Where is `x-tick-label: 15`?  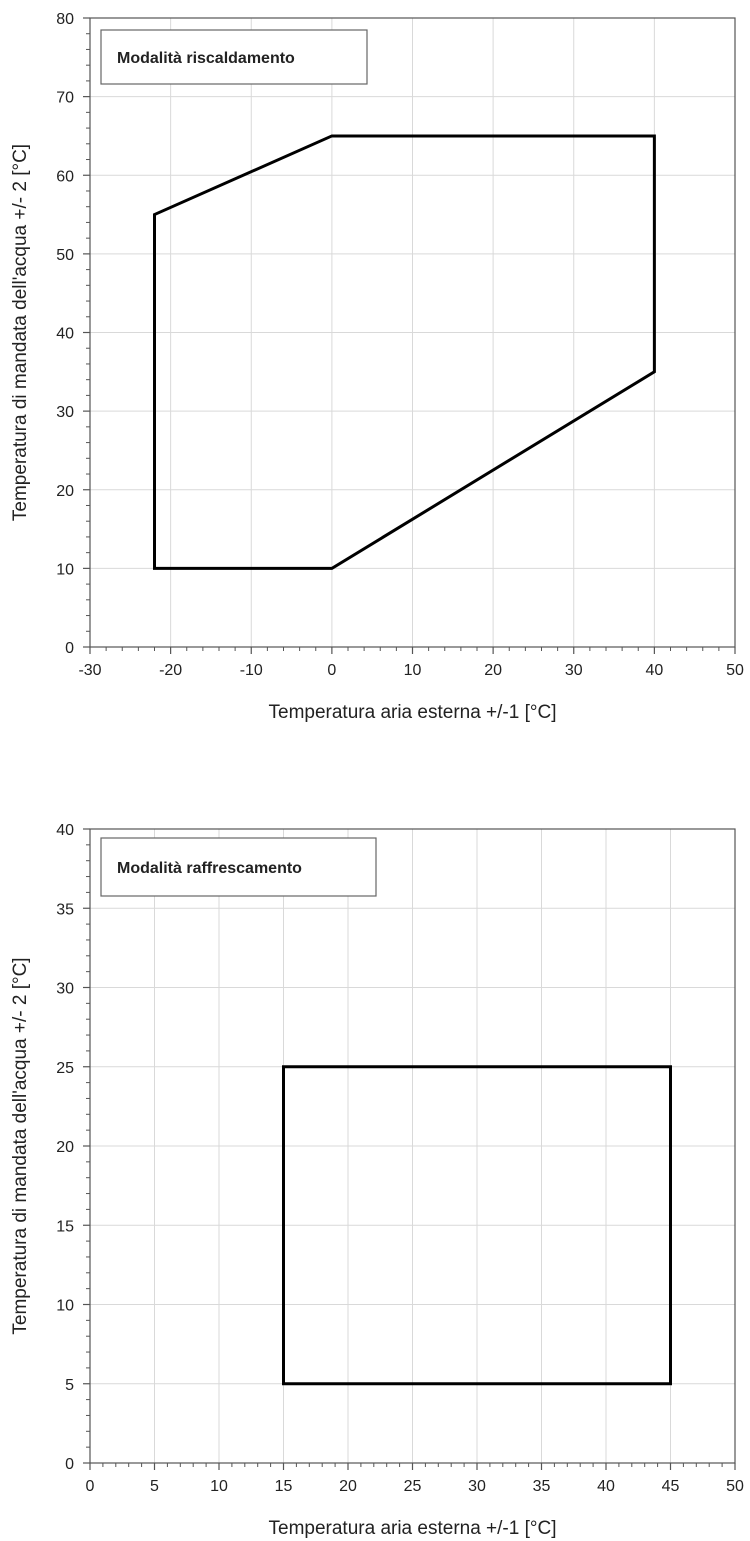
x-tick-label: 15 is located at coordinates (284, 1486).